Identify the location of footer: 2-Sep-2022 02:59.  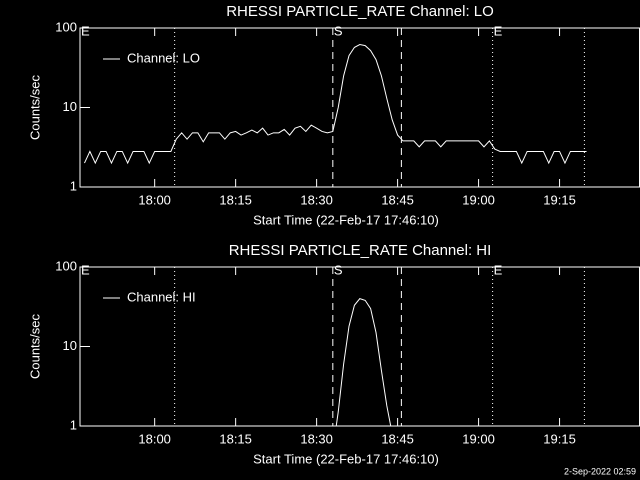
(600, 471).